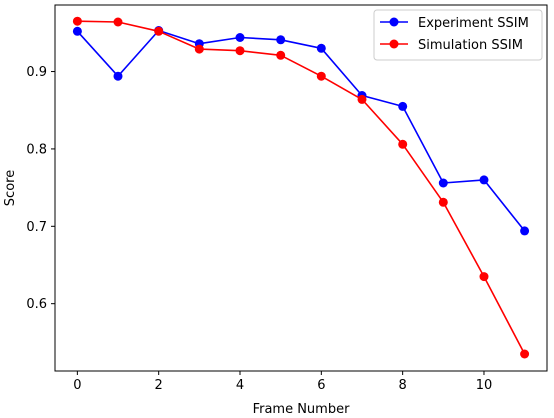  What do you see at coordinates (240, 385) in the screenshot?
I see `x-tick-label: 4` at bounding box center [240, 385].